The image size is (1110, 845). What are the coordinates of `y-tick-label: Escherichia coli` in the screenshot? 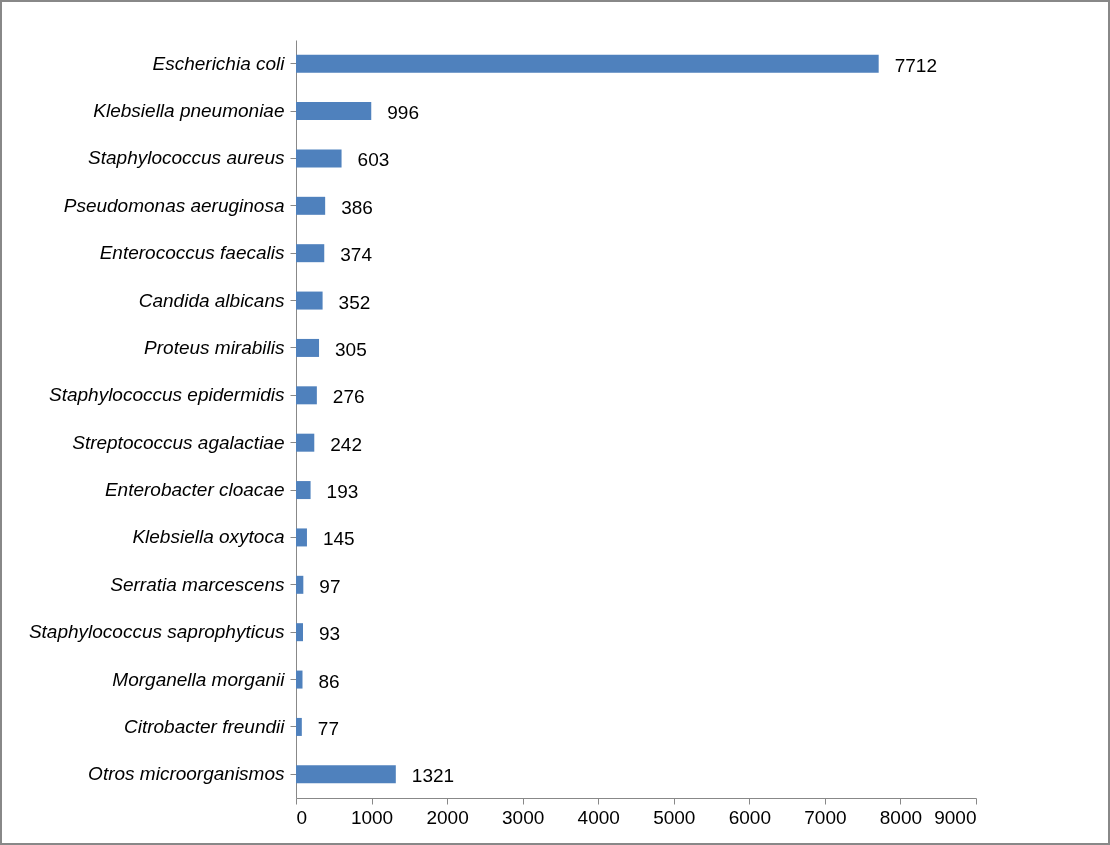 It's located at (219, 63).